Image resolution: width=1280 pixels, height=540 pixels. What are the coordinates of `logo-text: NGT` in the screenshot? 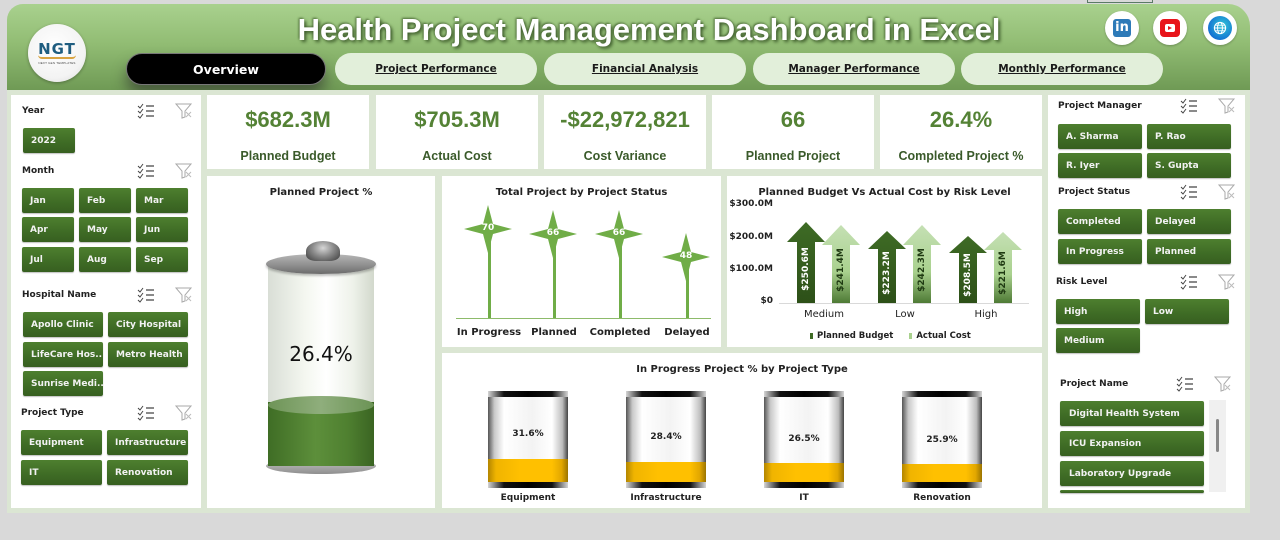 It's located at (57, 48).